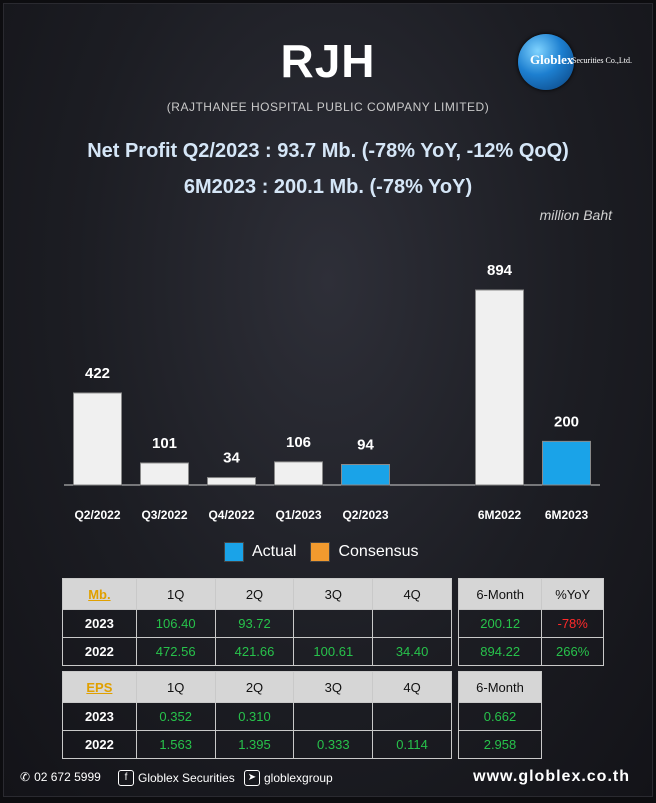 The height and width of the screenshot is (803, 656). I want to click on table-cell: 0.310, so click(254, 716).